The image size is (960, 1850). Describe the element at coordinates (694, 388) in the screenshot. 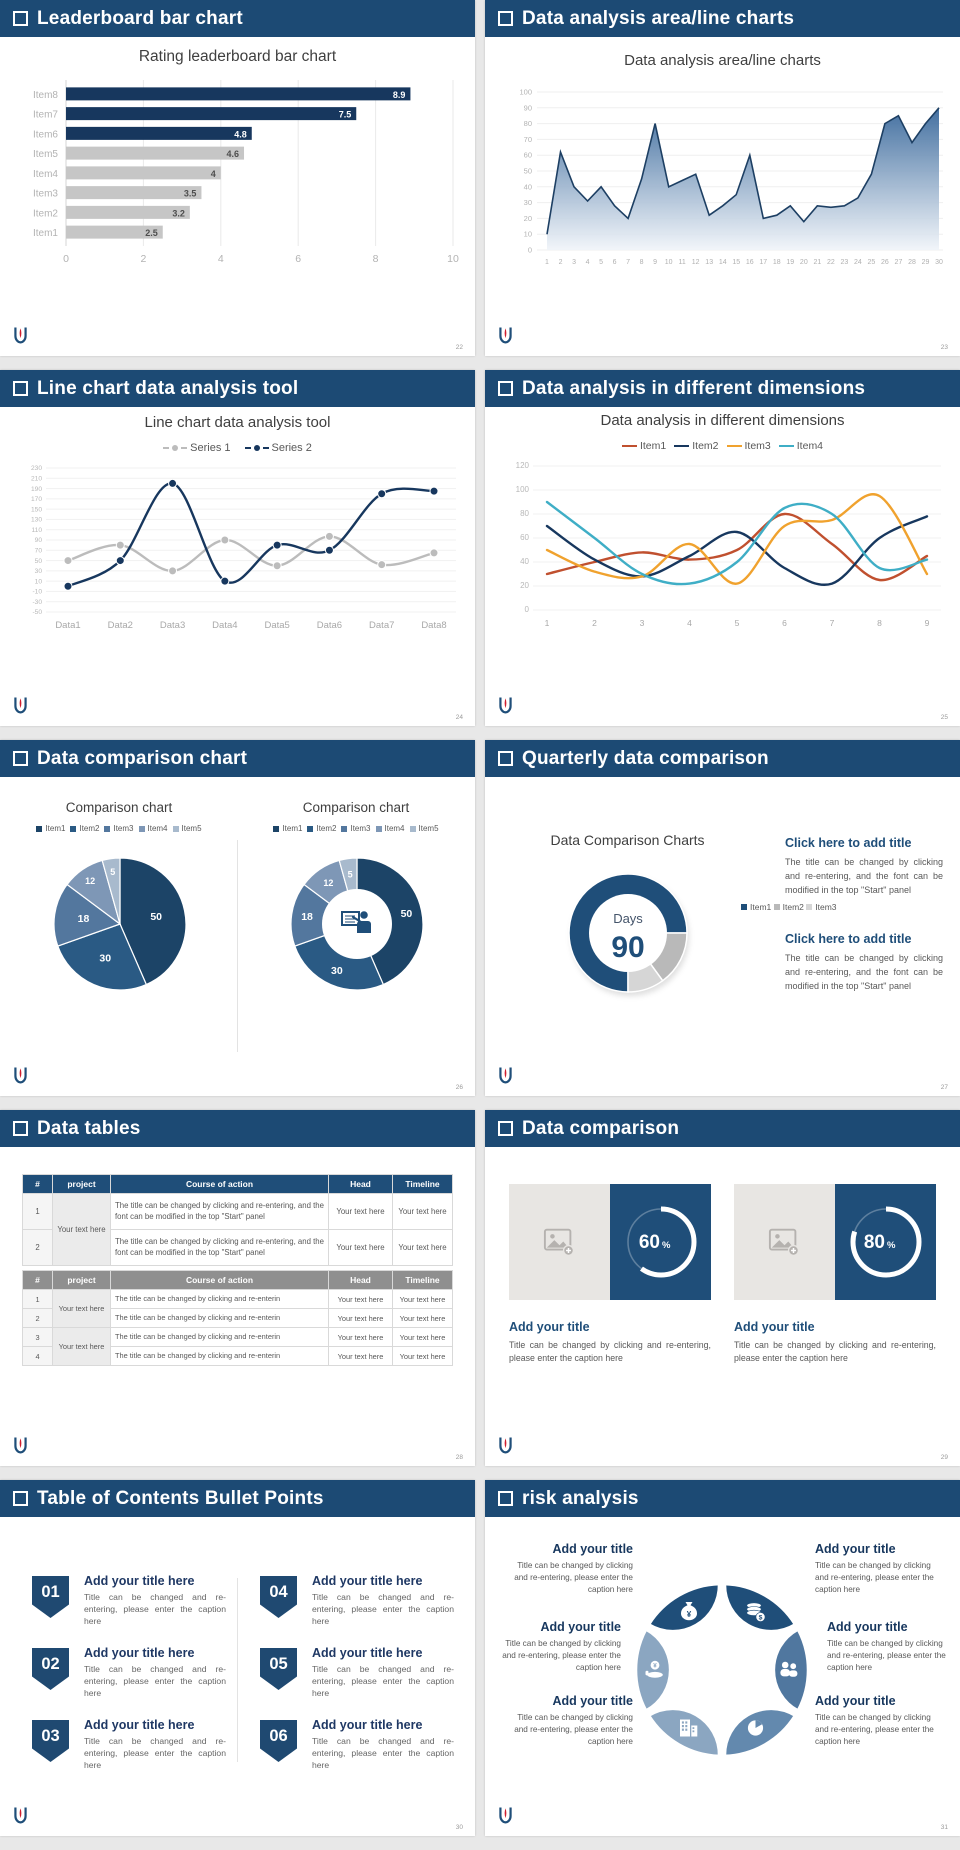

I see `slide-title: Data analysis in different dimensions` at that location.